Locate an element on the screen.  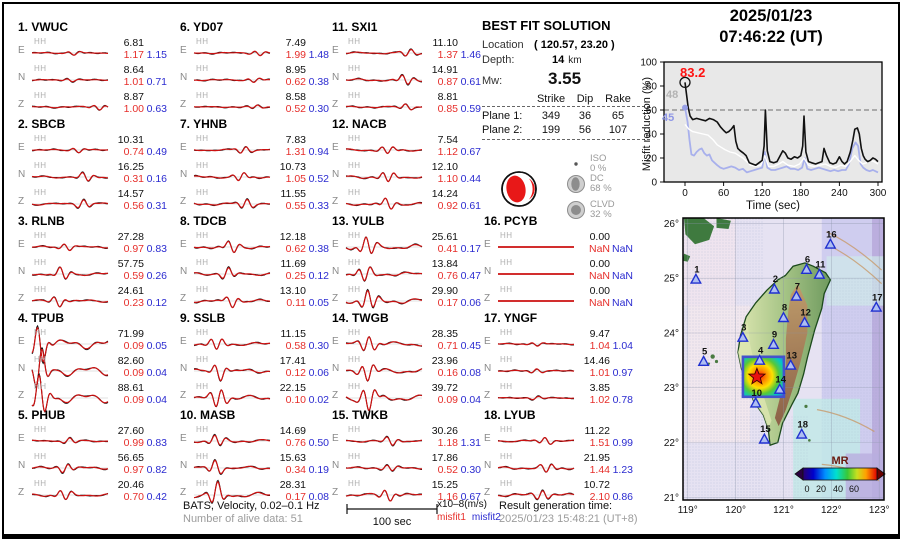
misfit1-value: 1.10 is located at coordinates (447, 179).